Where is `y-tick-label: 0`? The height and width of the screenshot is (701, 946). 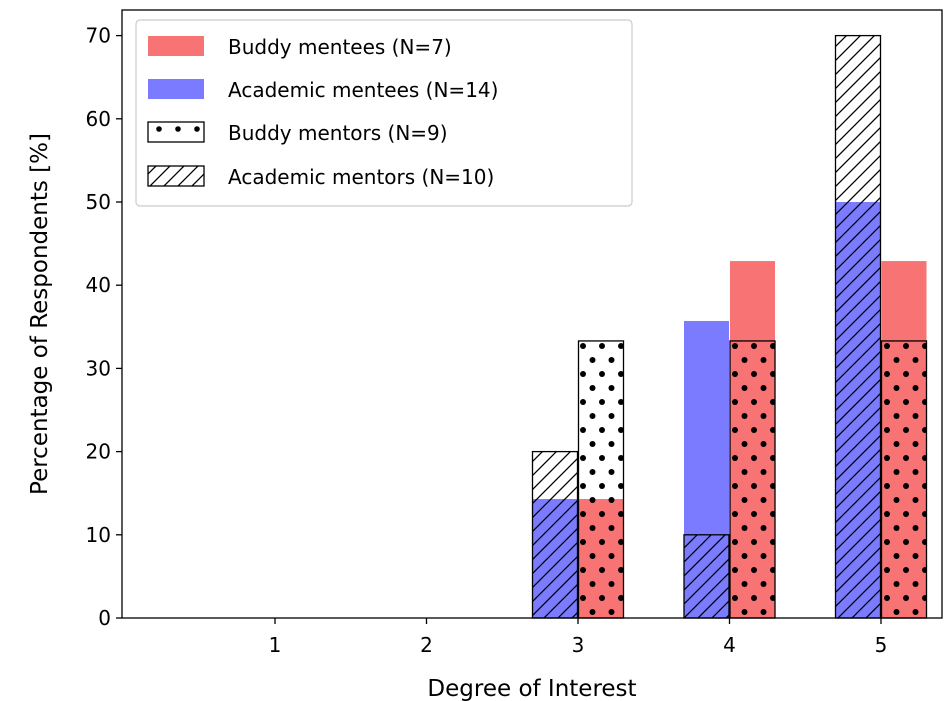 y-tick-label: 0 is located at coordinates (104, 618).